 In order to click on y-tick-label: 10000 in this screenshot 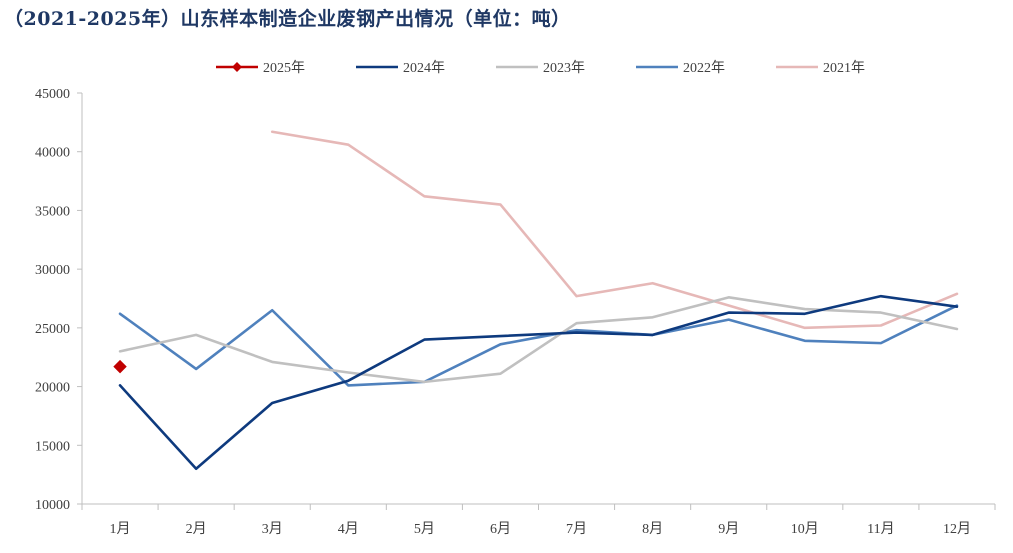, I will do `click(52, 505)`.